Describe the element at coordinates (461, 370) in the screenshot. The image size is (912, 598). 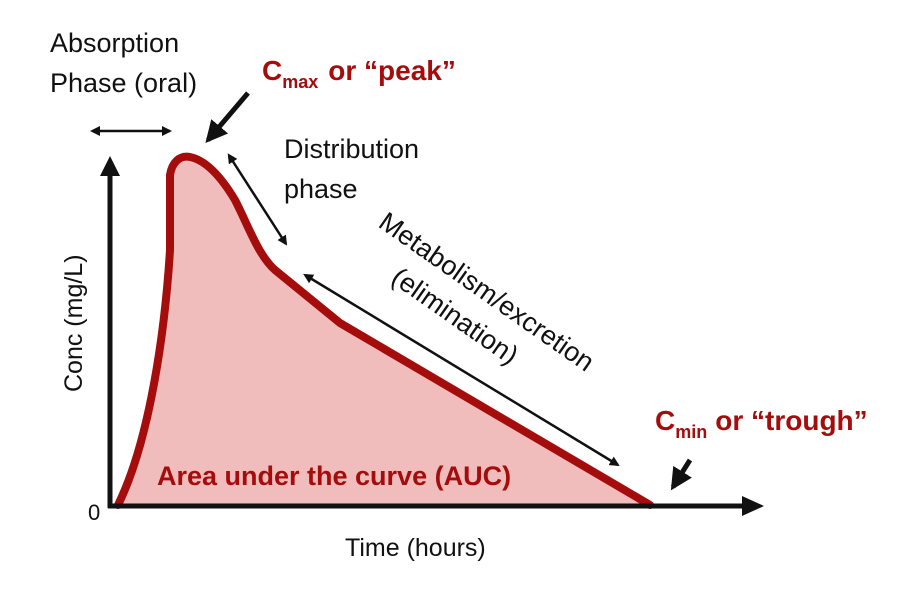
I see `elimination-arrow` at that location.